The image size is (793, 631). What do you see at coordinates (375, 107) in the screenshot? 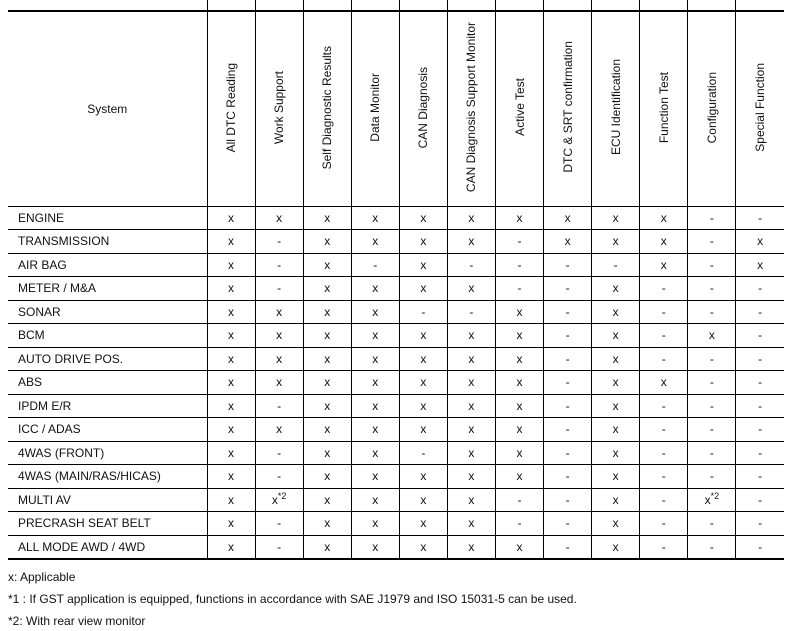
I see `column-header-label: Data Monitor` at bounding box center [375, 107].